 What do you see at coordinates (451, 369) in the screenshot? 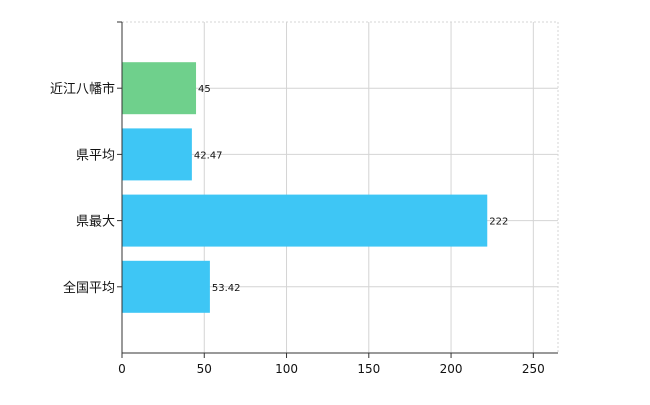
I see `x-tick-label: 200` at bounding box center [451, 369].